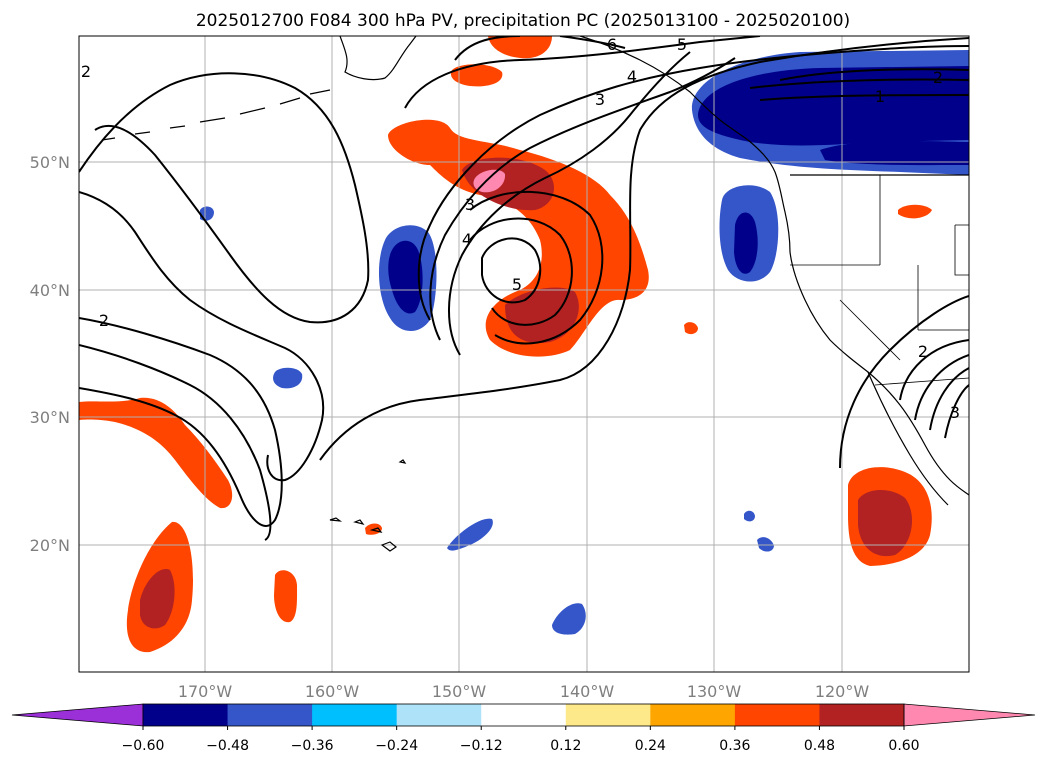  I want to click on pv-contour-2-west, so click(224, 198).